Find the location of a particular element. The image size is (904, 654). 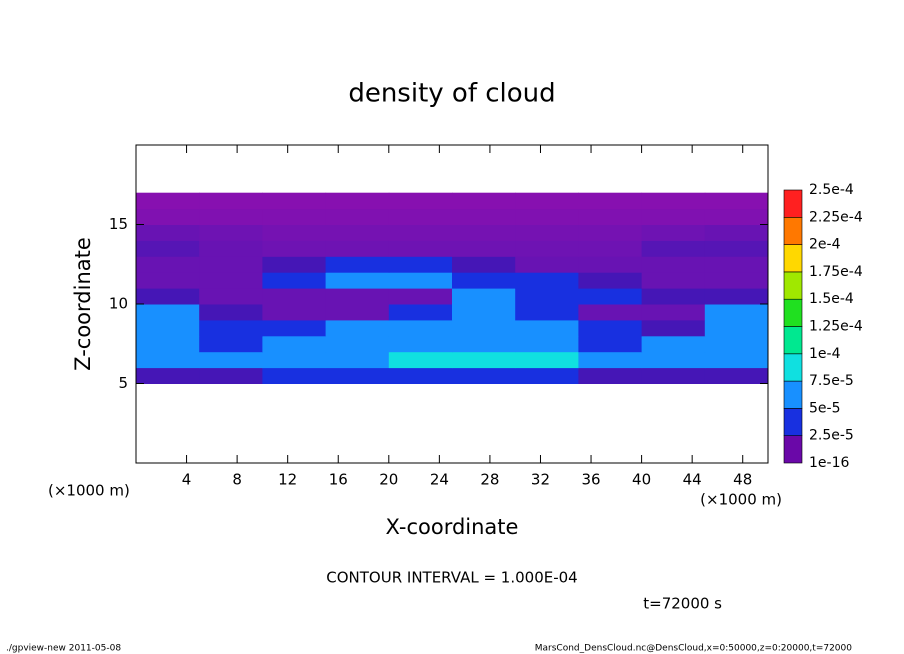

x-tick-label: 20 is located at coordinates (388, 480).